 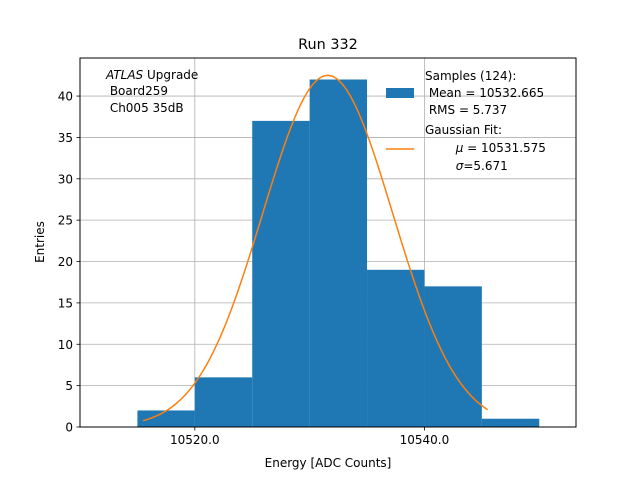 I want to click on x-tick-label: 10520.0, so click(x=195, y=440).